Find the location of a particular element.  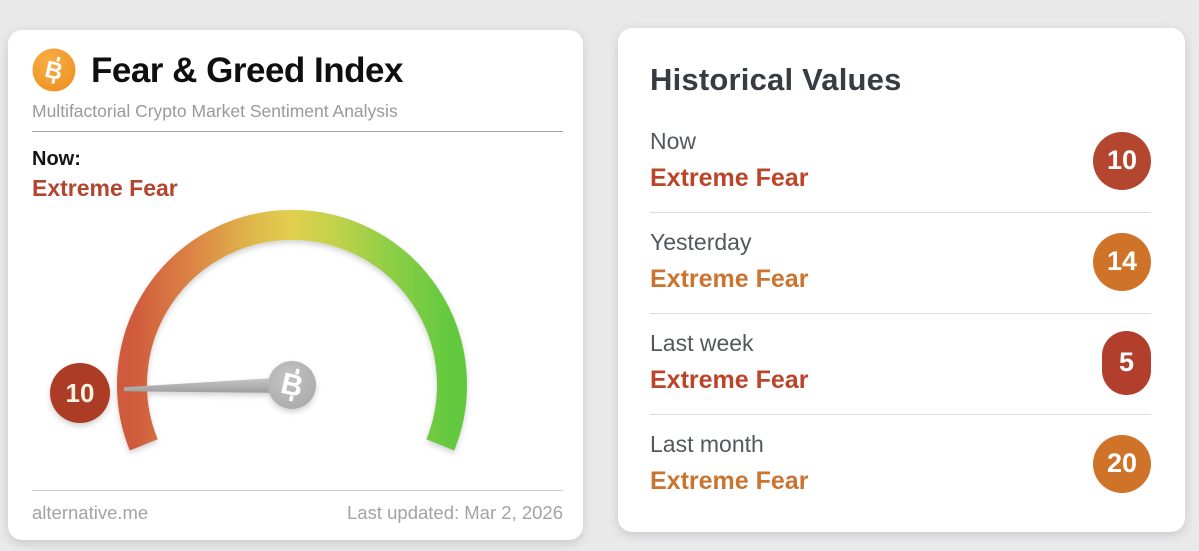

row-texts: Last week Extreme Fear is located at coordinates (729, 362).